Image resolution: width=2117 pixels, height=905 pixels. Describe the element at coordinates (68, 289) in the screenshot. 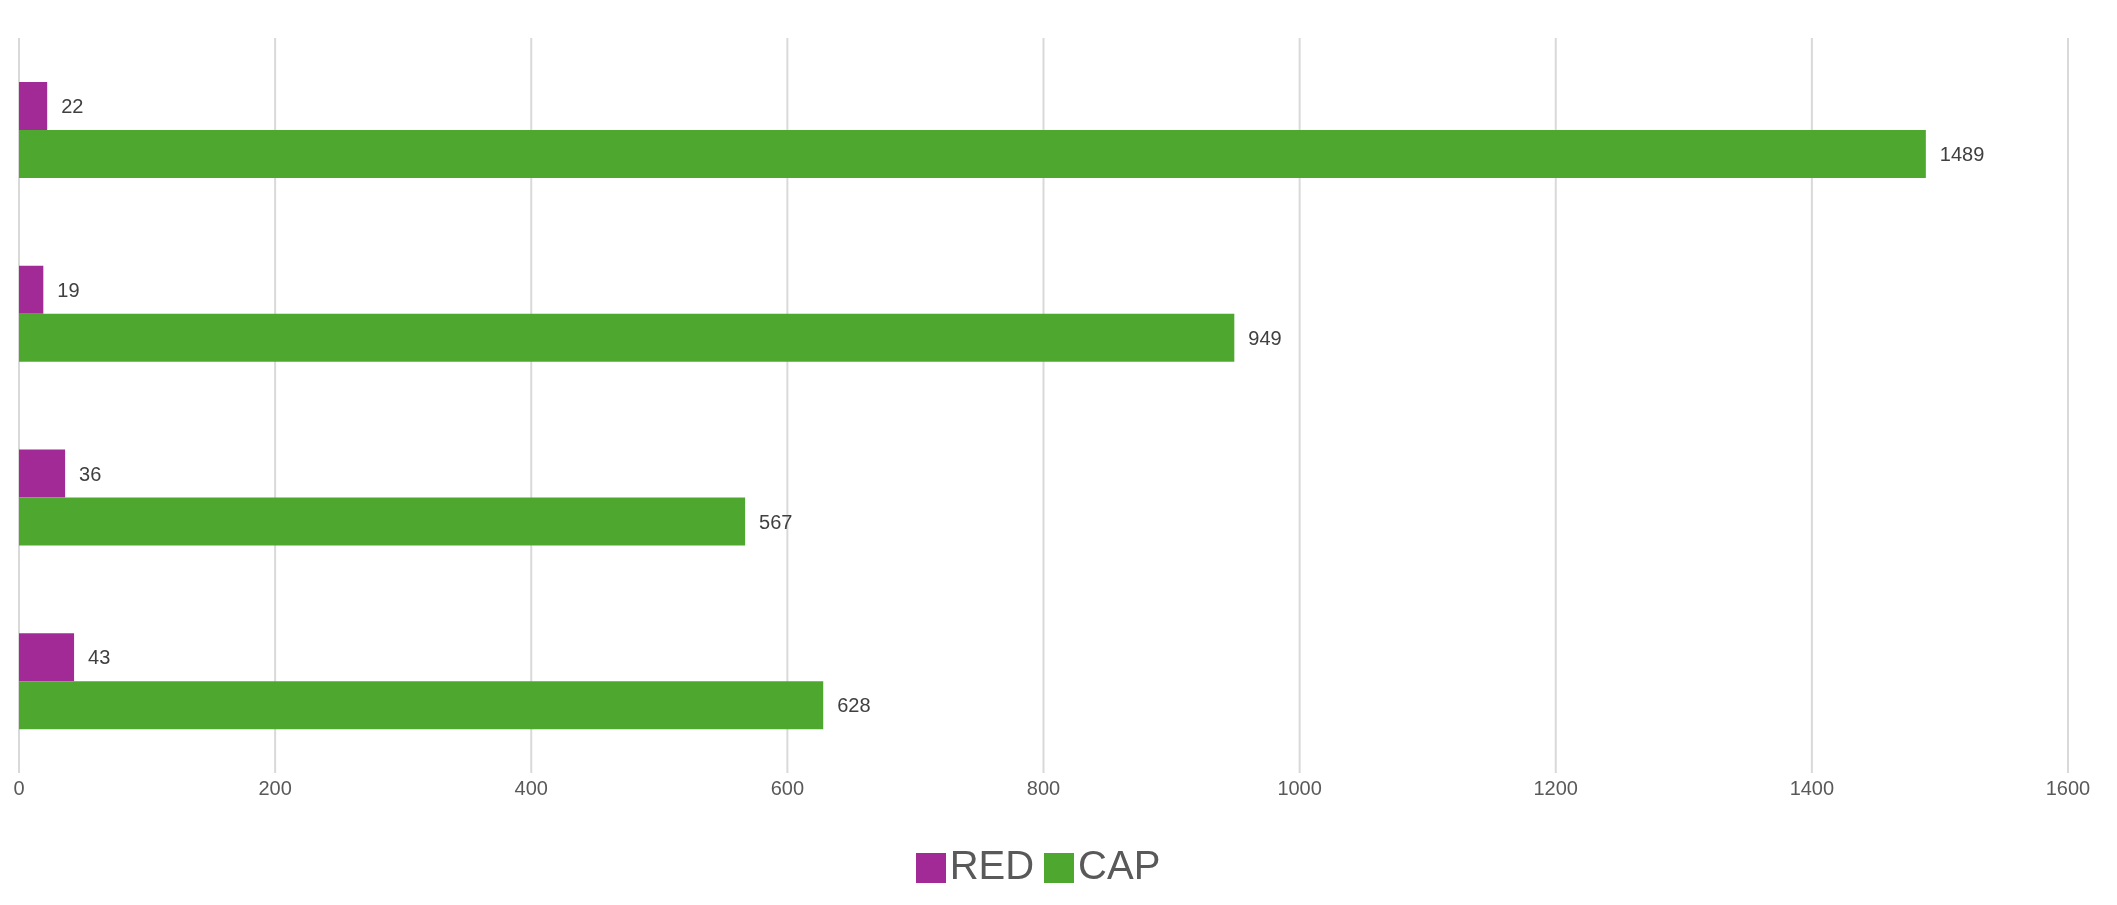

I see `data-label: 19` at that location.